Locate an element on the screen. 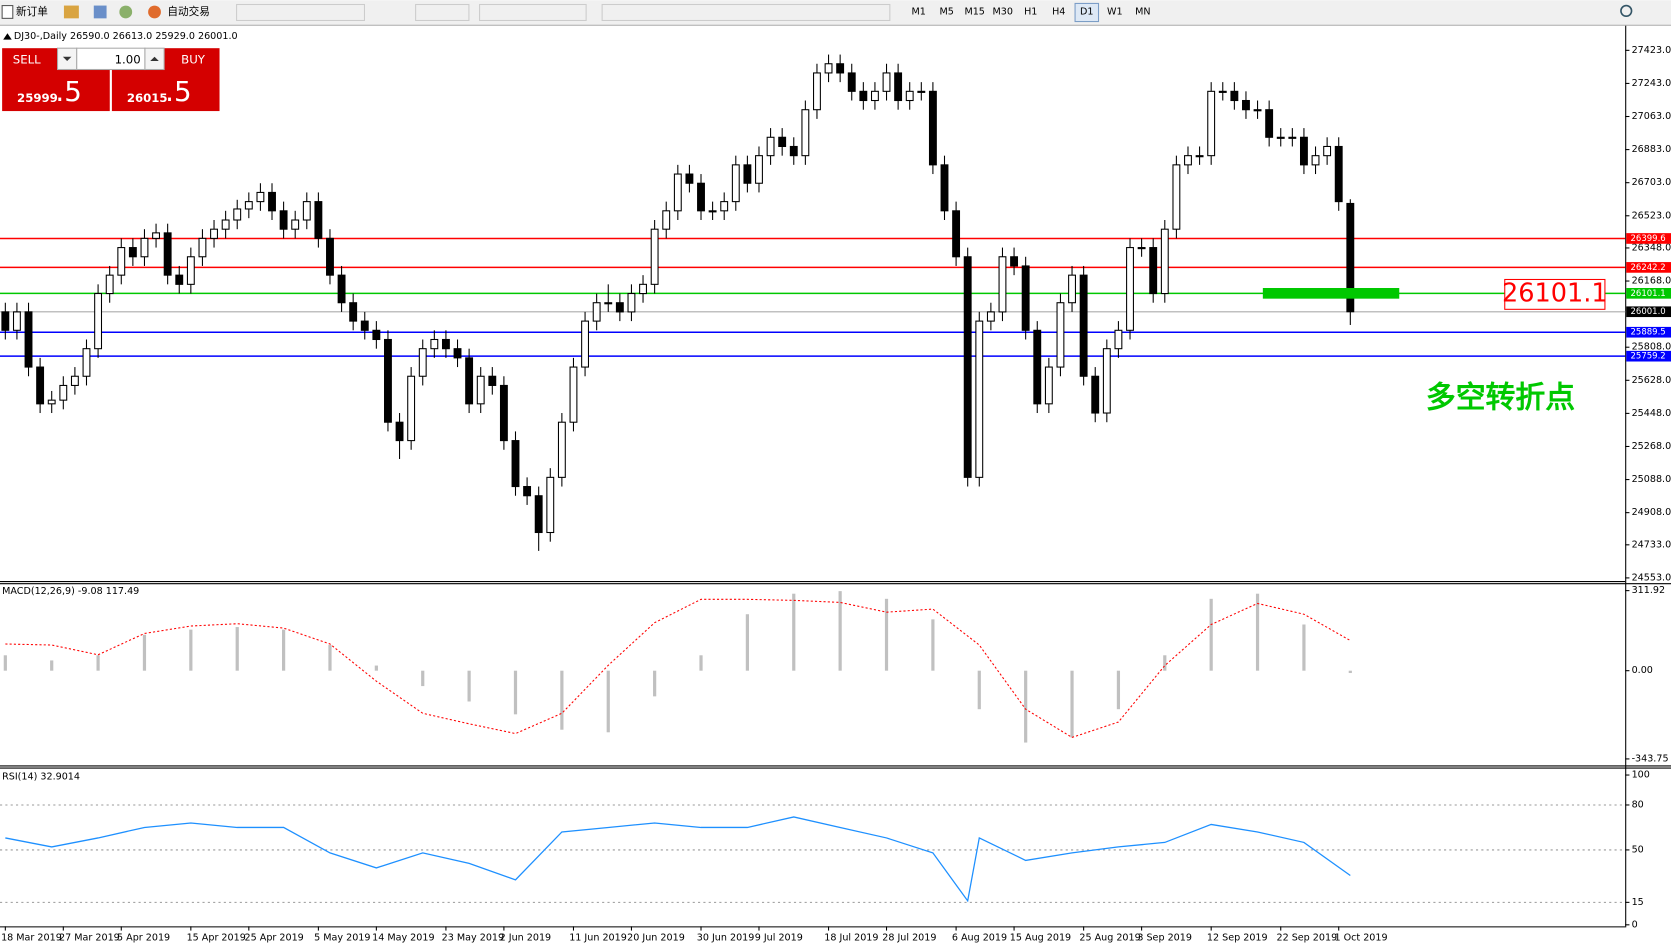  timeframe-button: H4 is located at coordinates (1058, 11).